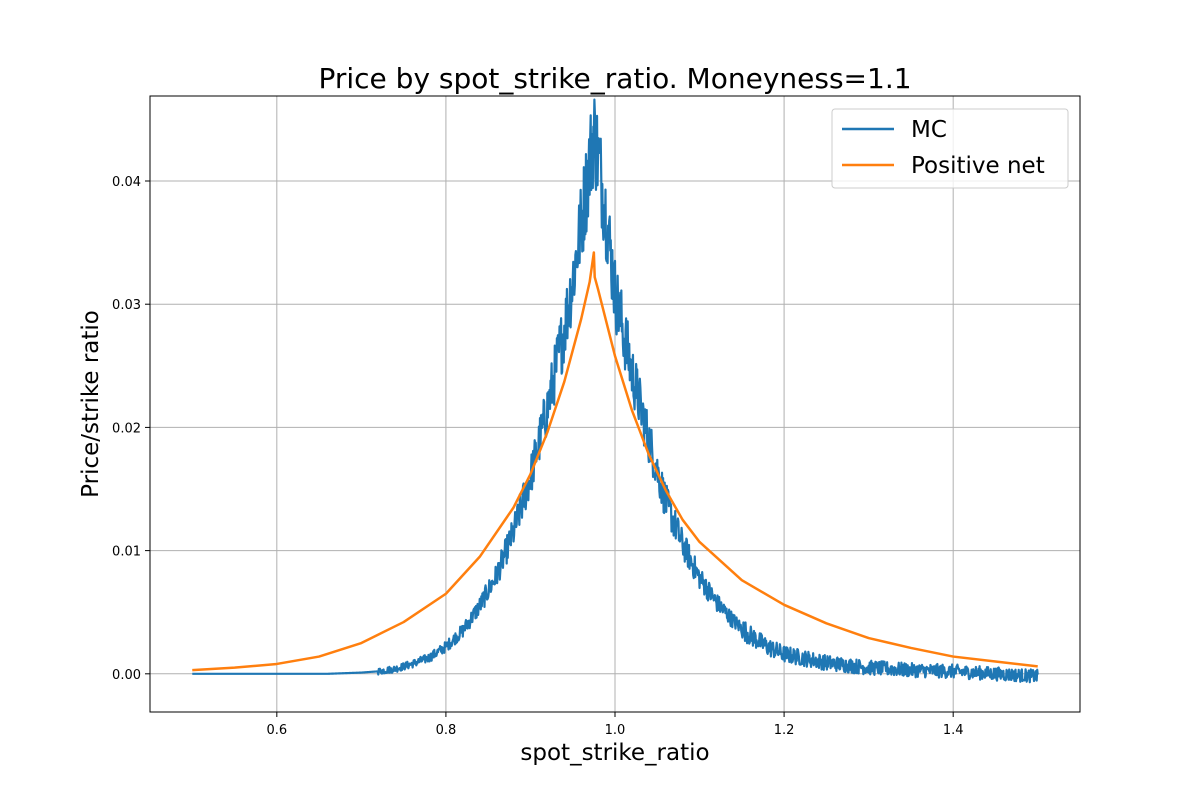 This screenshot has height=800, width=1200. Describe the element at coordinates (126, 182) in the screenshot. I see `y-tick-label: 0.04` at that location.